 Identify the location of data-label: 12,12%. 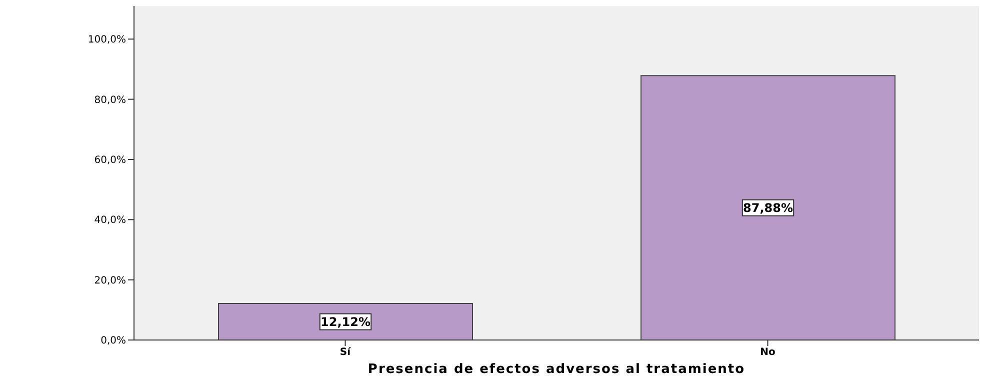
(345, 321).